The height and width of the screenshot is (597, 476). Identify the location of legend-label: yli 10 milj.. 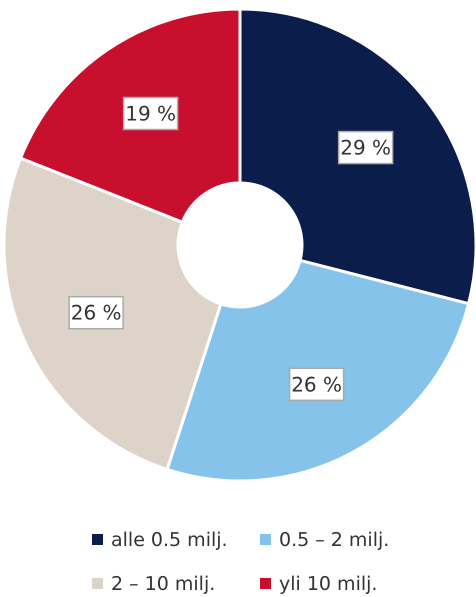
(328, 584).